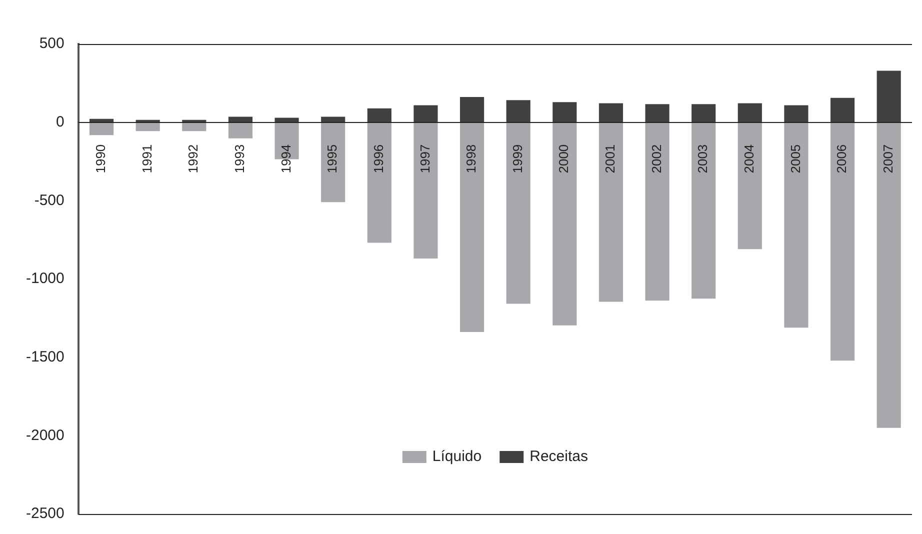  I want to click on y-tick-label: -2000, so click(45, 435).